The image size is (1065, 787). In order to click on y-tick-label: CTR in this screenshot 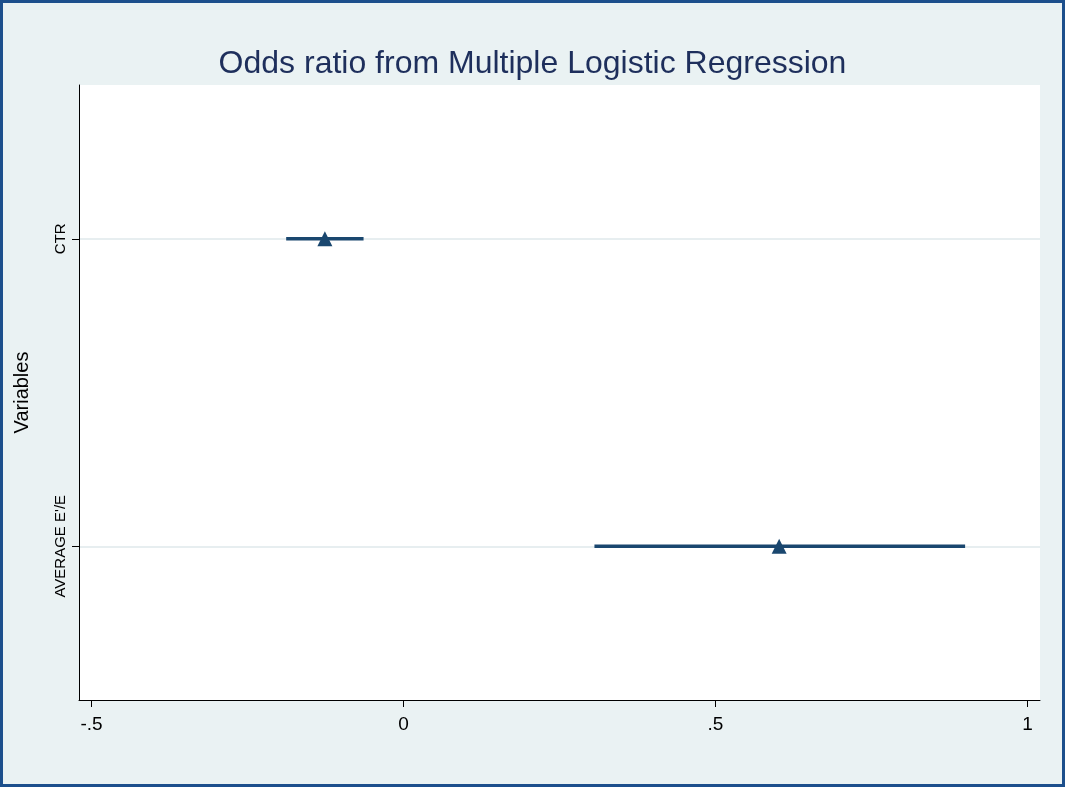, I will do `click(59, 239)`.